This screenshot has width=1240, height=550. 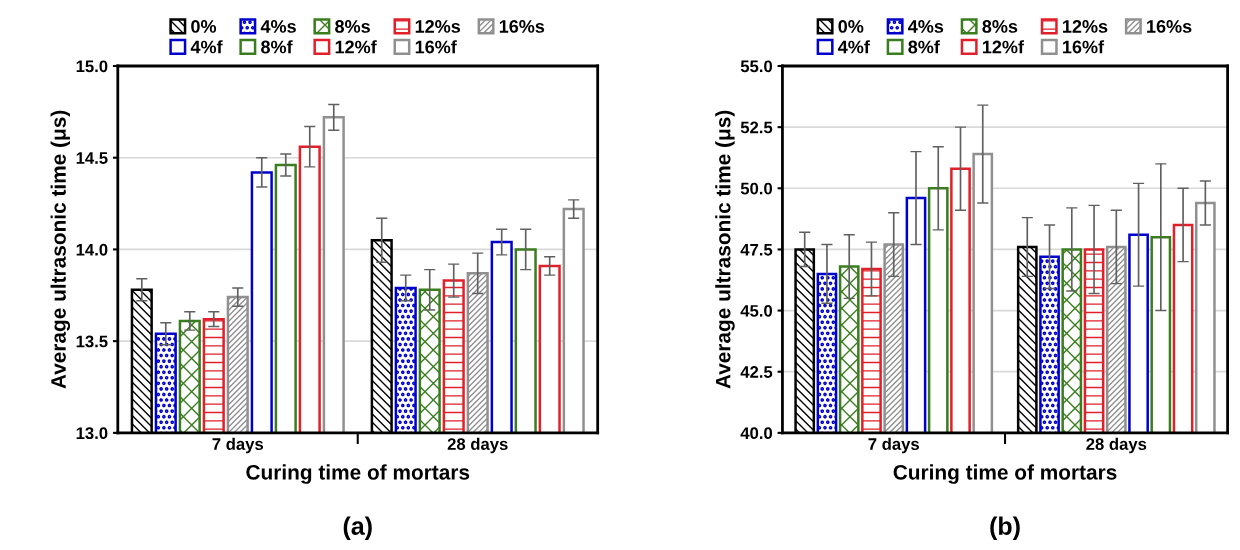 I want to click on y-tick-label: 14.0, so click(x=92, y=249).